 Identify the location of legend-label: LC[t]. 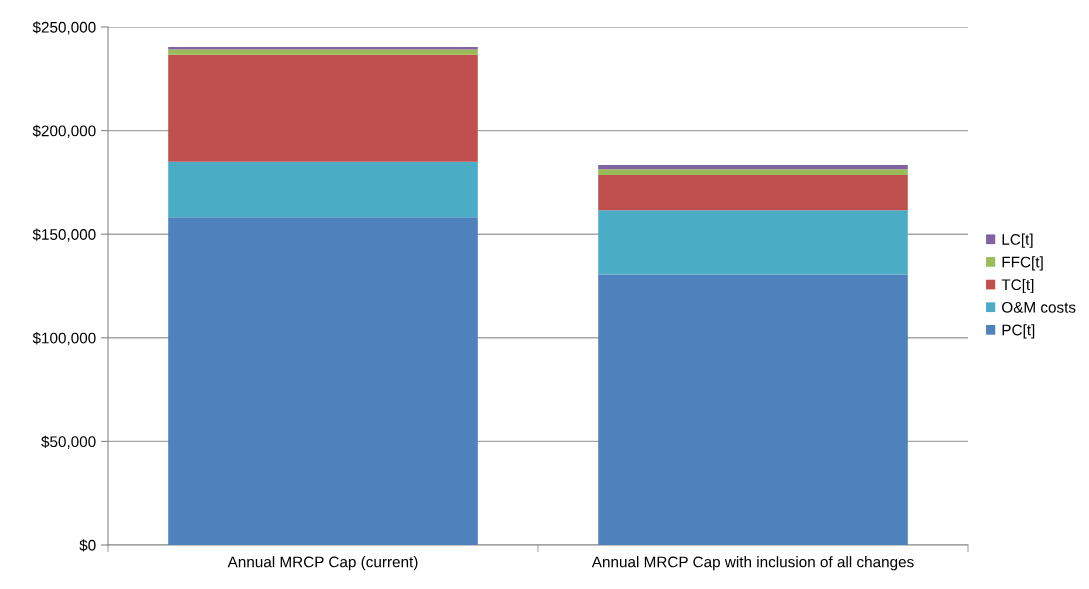
(1017, 240).